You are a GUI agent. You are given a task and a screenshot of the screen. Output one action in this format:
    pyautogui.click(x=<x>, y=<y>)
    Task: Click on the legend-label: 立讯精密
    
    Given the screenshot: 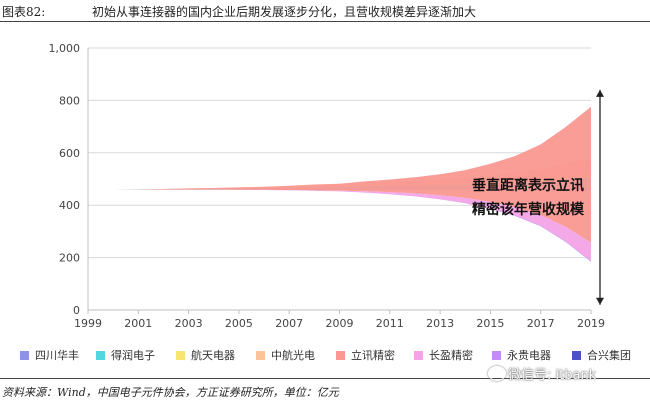 What is the action you would take?
    pyautogui.click(x=373, y=355)
    